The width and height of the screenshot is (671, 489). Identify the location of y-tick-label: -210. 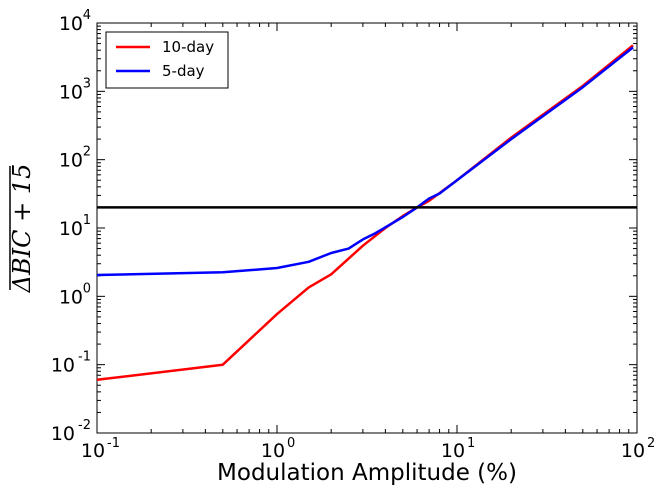
(71, 431).